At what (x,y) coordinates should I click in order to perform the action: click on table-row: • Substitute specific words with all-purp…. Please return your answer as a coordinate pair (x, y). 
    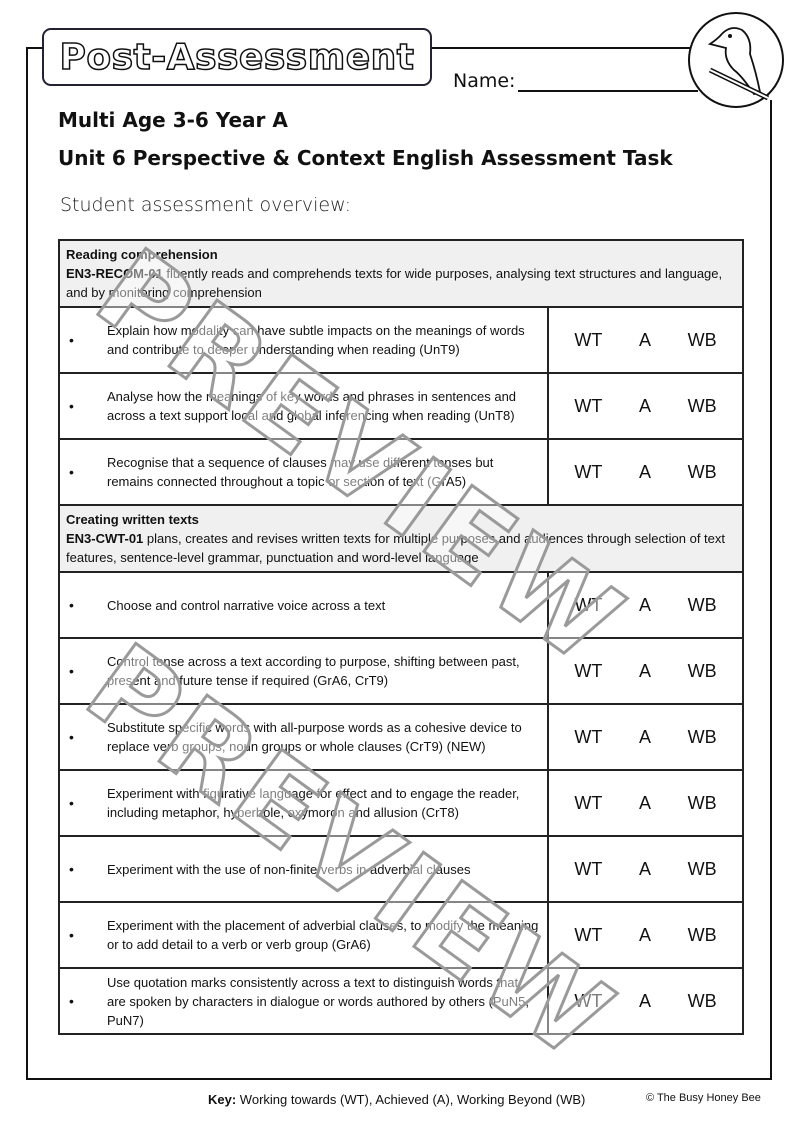
    Looking at the image, I should click on (401, 737).